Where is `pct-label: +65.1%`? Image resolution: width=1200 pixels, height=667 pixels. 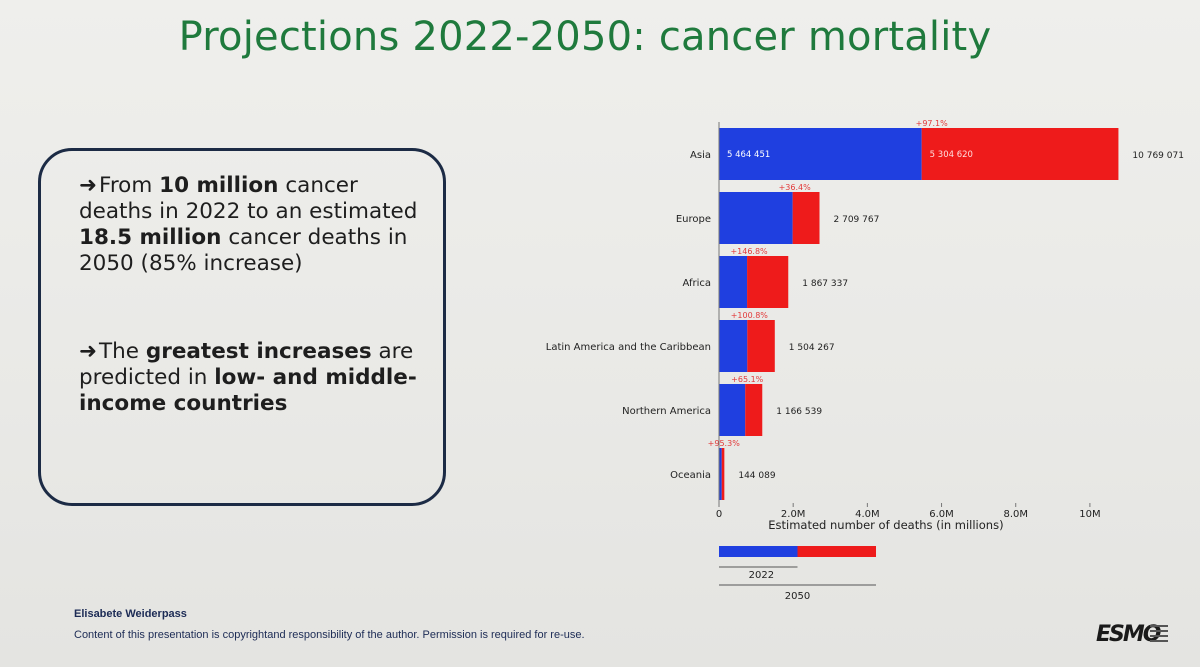
pct-label: +65.1% is located at coordinates (747, 379).